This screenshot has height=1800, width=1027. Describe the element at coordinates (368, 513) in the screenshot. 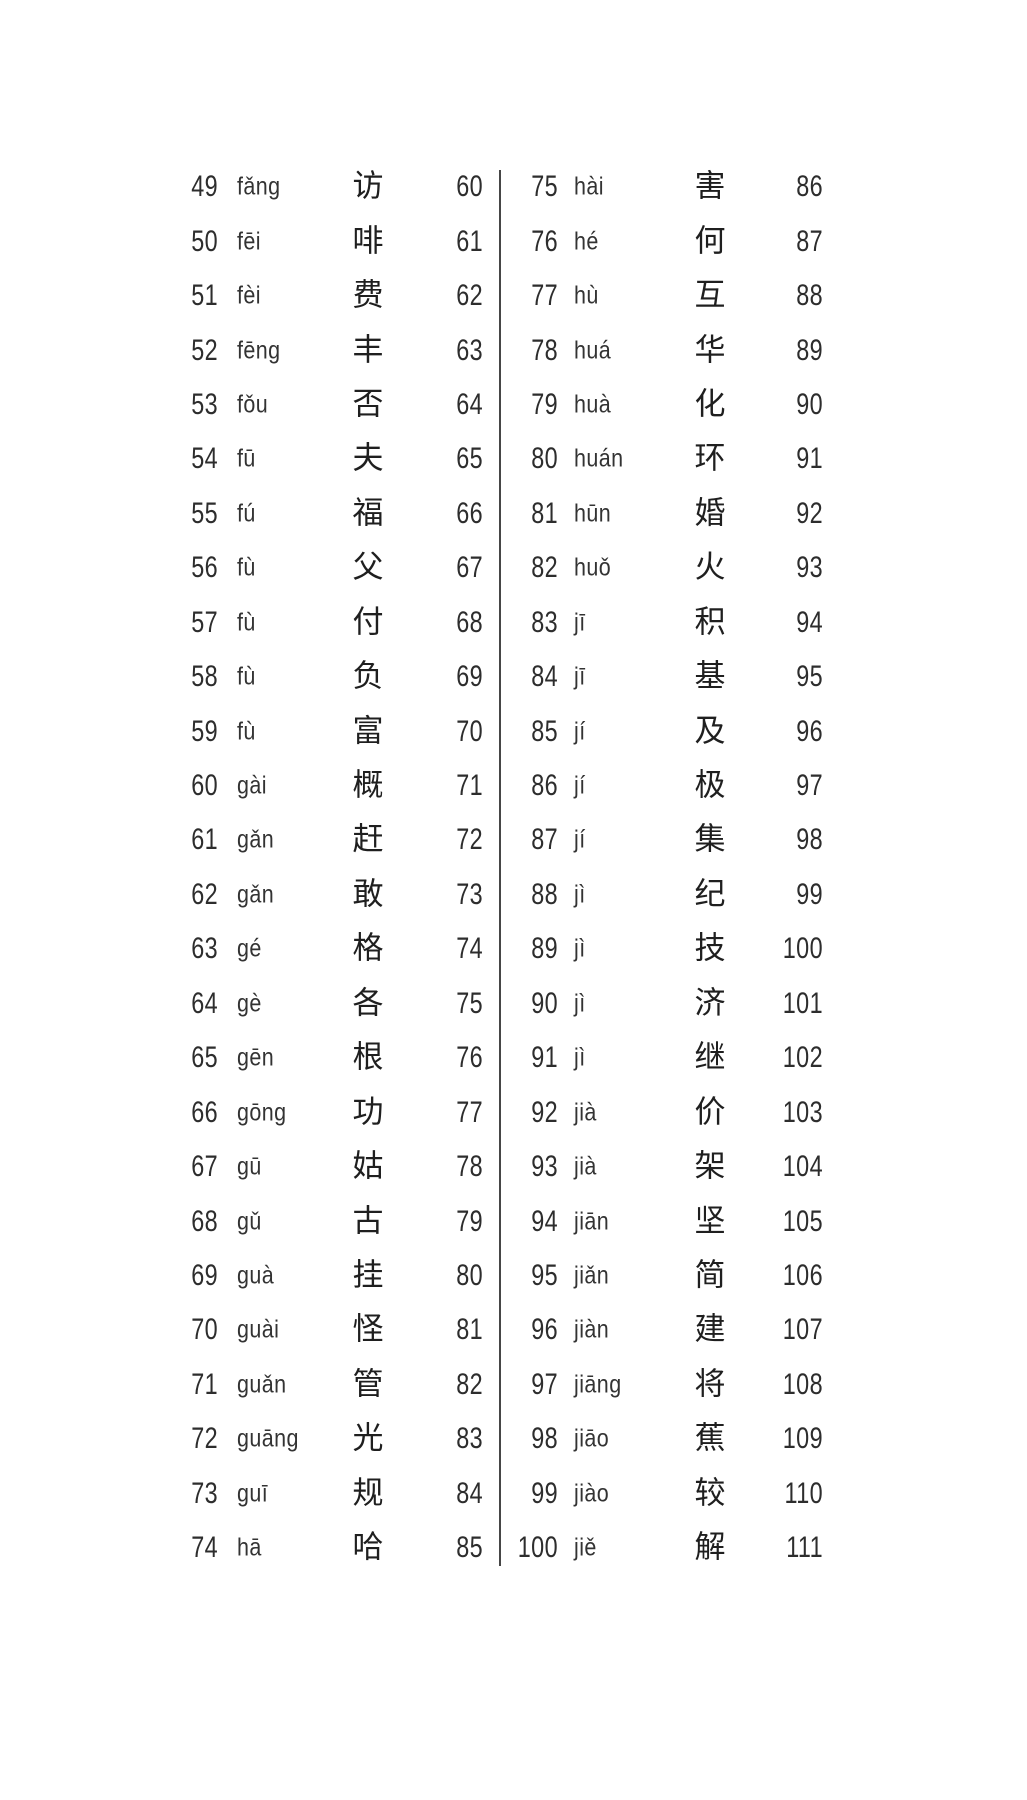

I see `entry-character: 福` at that location.